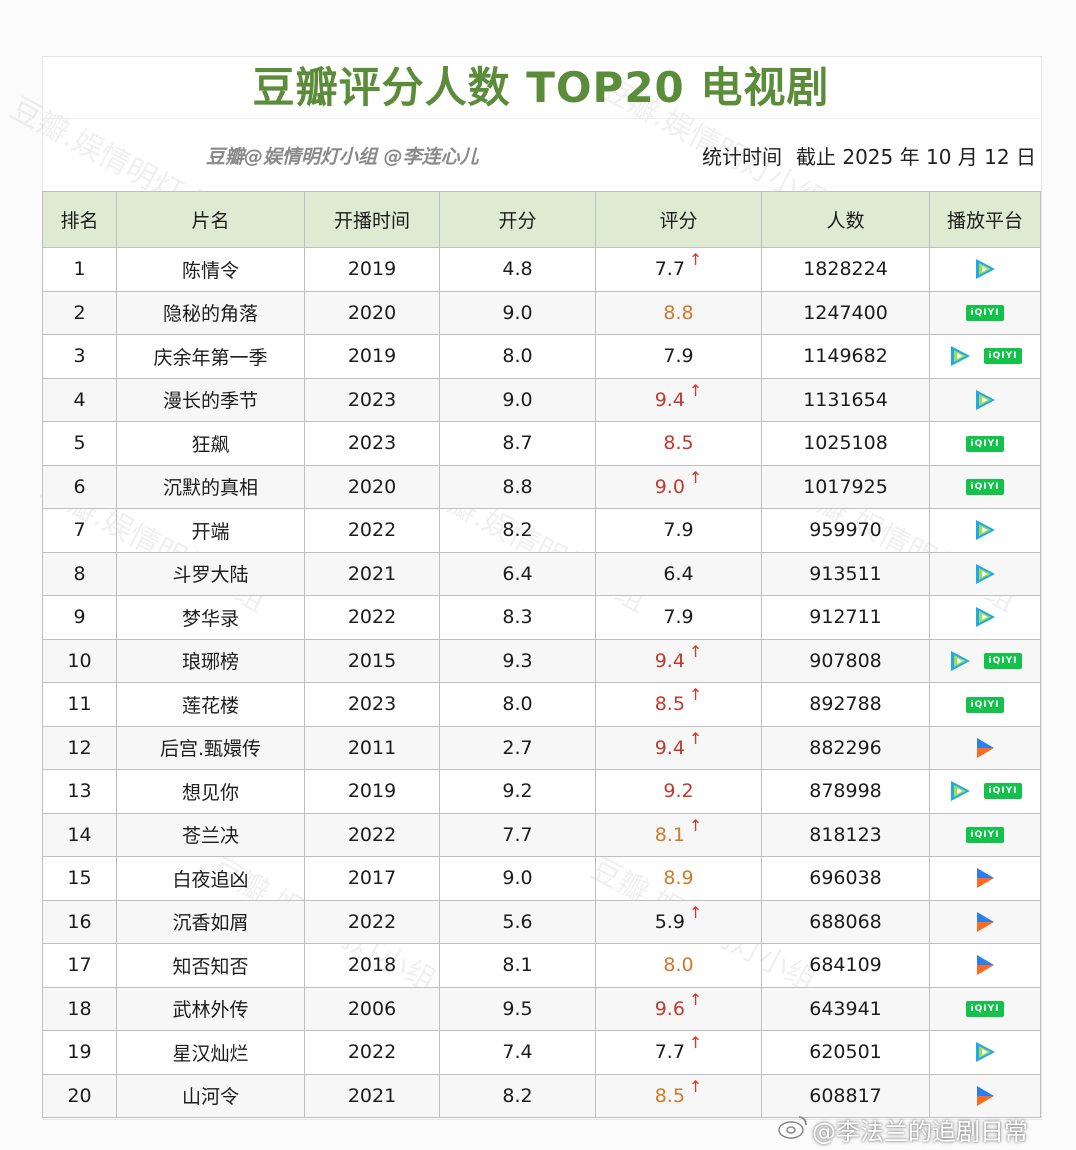 The height and width of the screenshot is (1150, 1076). What do you see at coordinates (210, 399) in the screenshot?
I see `cell-name: 漫长的季节` at bounding box center [210, 399].